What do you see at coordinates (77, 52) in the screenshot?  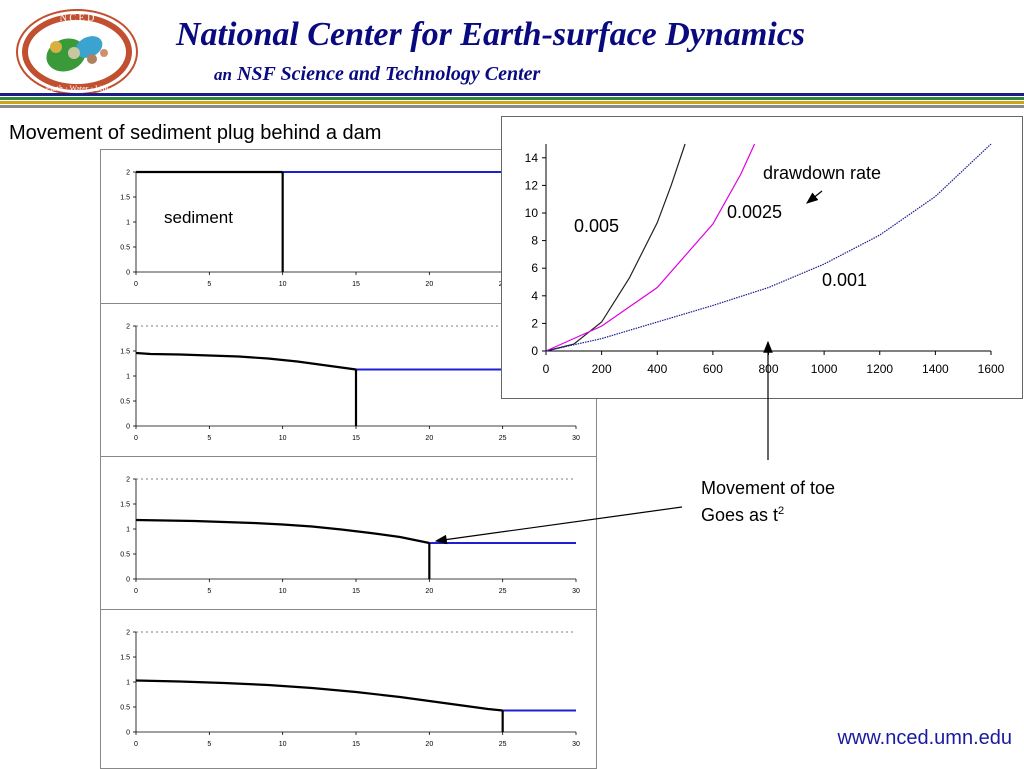 I see `nced-logo: N C E D Earth · Water · Life` at bounding box center [77, 52].